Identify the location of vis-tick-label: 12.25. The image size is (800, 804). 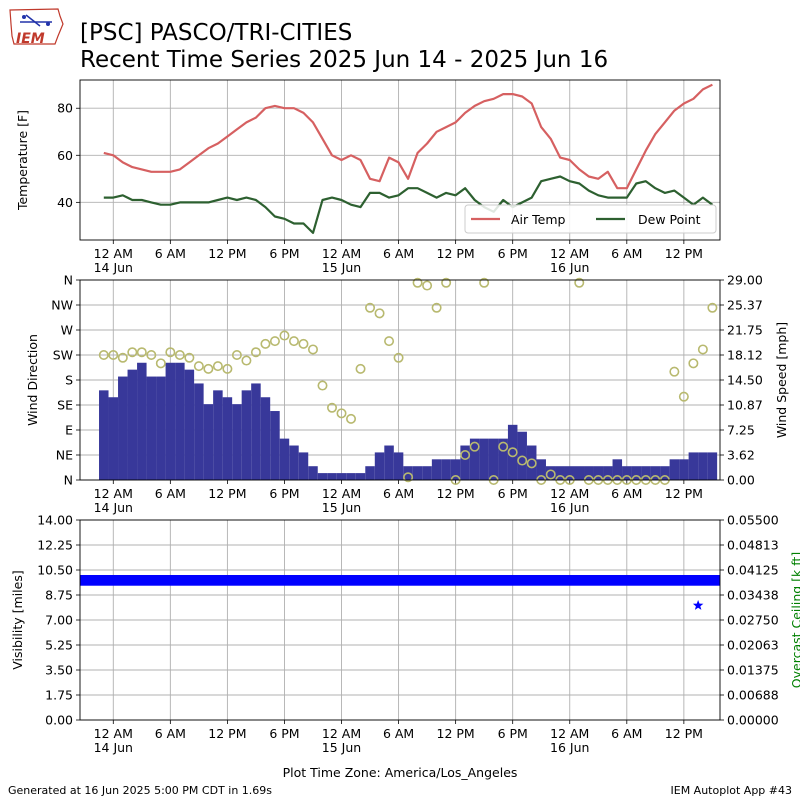
(55, 545).